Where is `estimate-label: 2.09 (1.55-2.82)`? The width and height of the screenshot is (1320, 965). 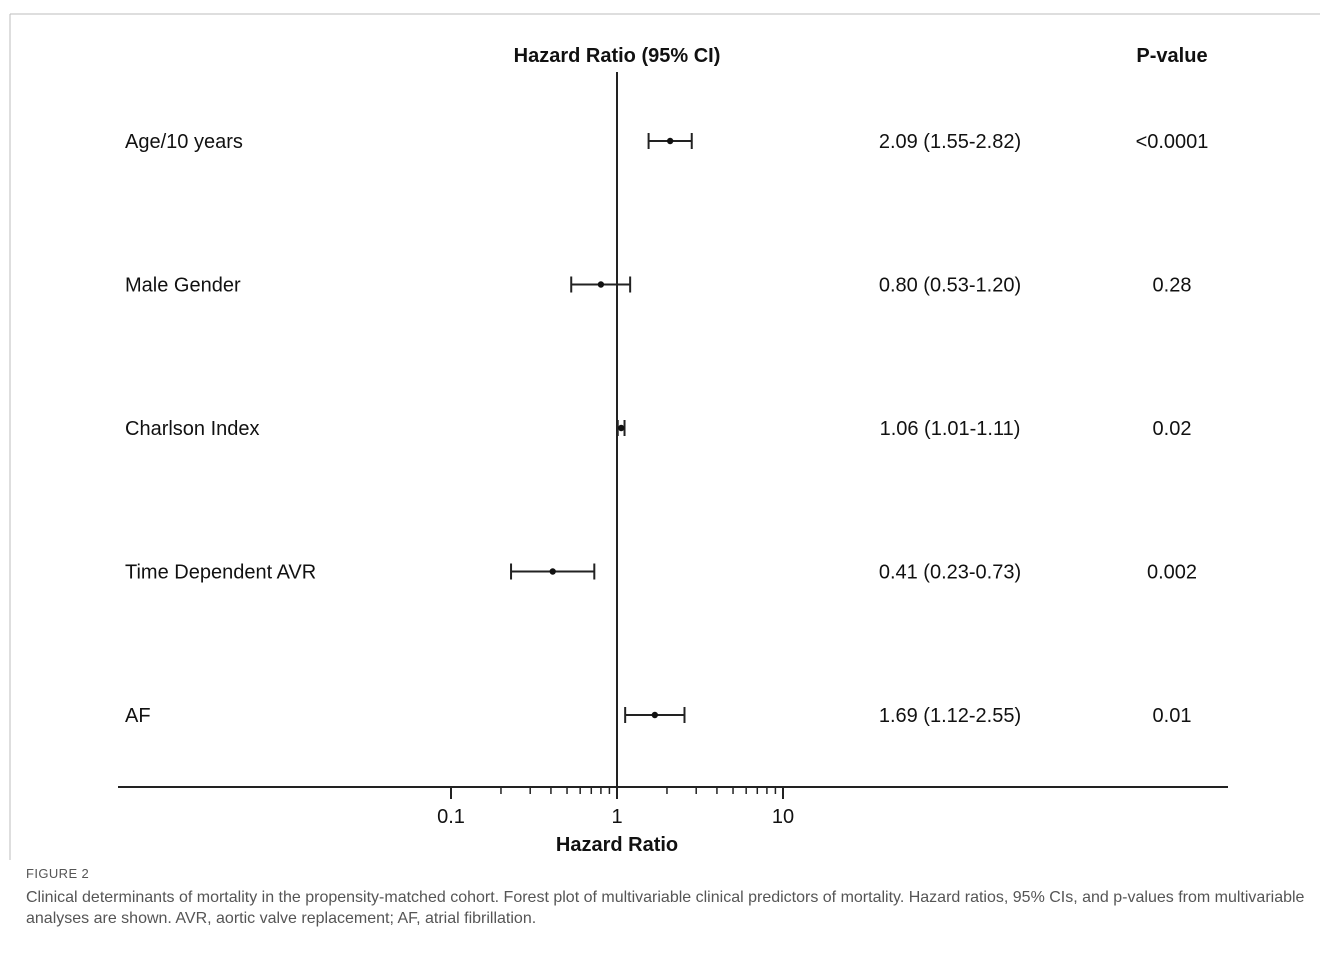
estimate-label: 2.09 (1.55-2.82) is located at coordinates (950, 142).